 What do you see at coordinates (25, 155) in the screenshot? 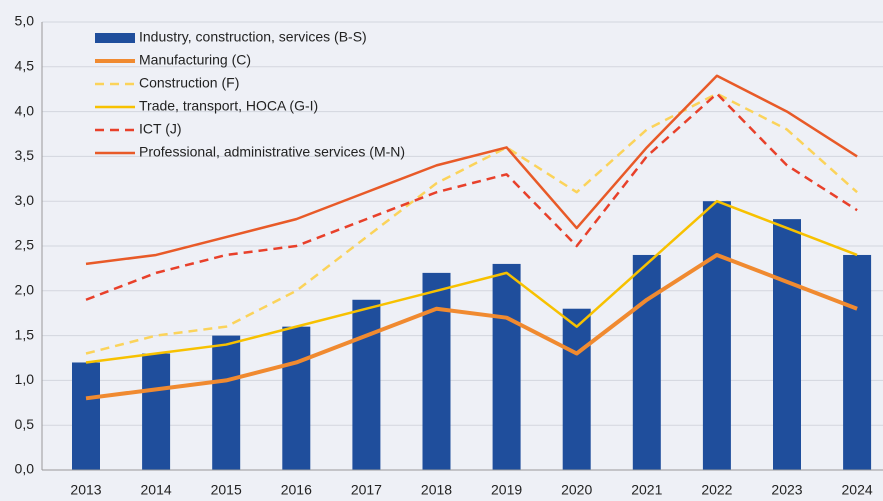
I see `y-tick-label: 3,5` at bounding box center [25, 155].